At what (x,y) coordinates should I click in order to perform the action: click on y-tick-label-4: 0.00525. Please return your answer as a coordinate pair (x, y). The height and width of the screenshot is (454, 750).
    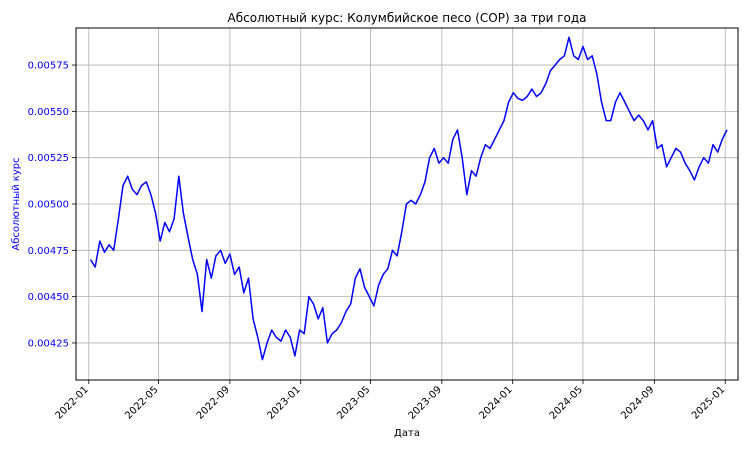
    Looking at the image, I should click on (48, 158).